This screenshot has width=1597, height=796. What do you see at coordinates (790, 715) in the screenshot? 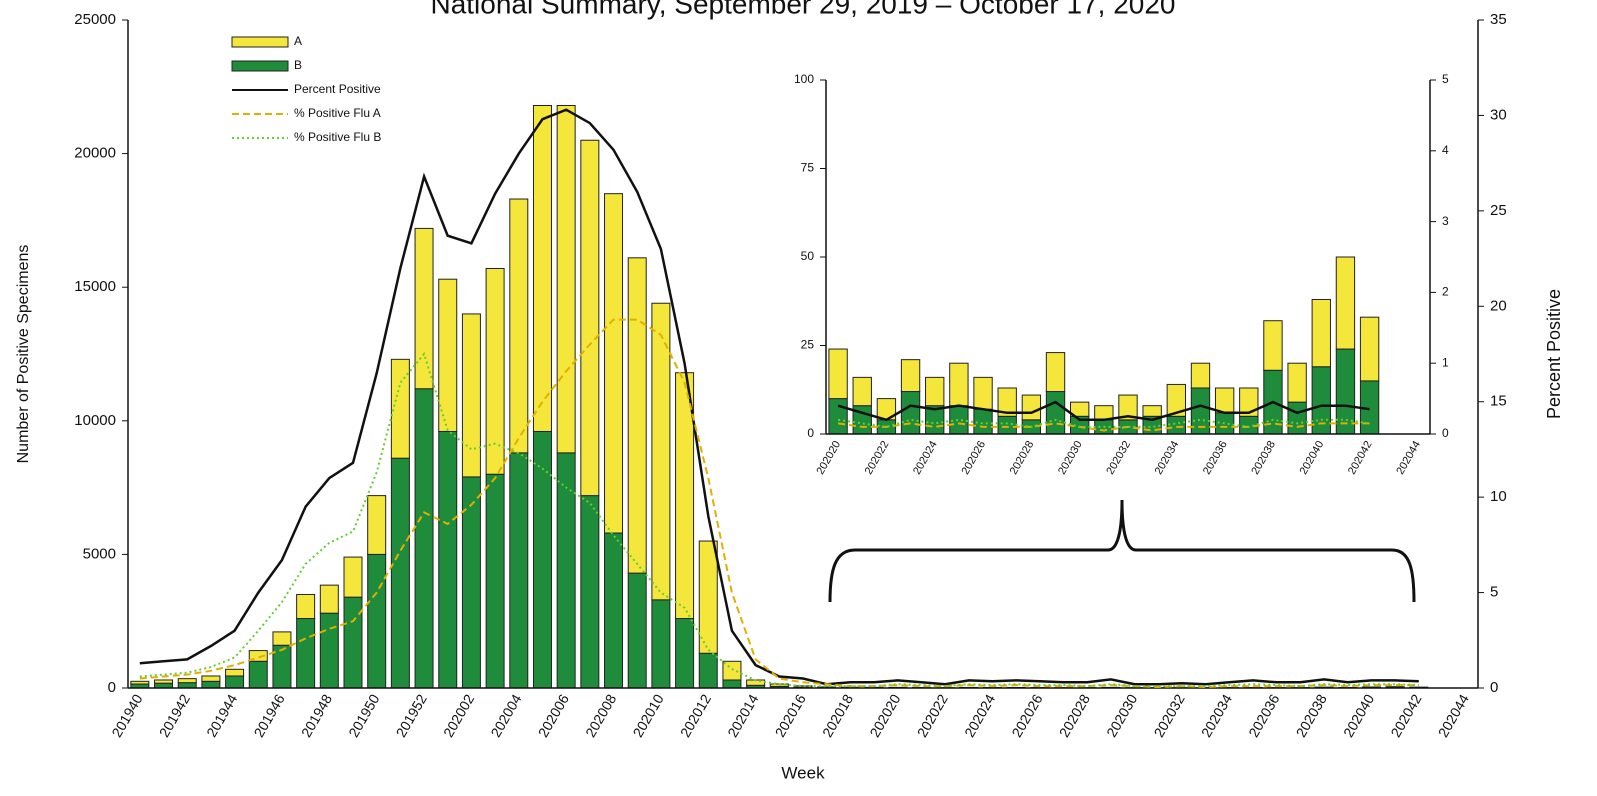
I see `x-tick-label: 202016` at bounding box center [790, 715].